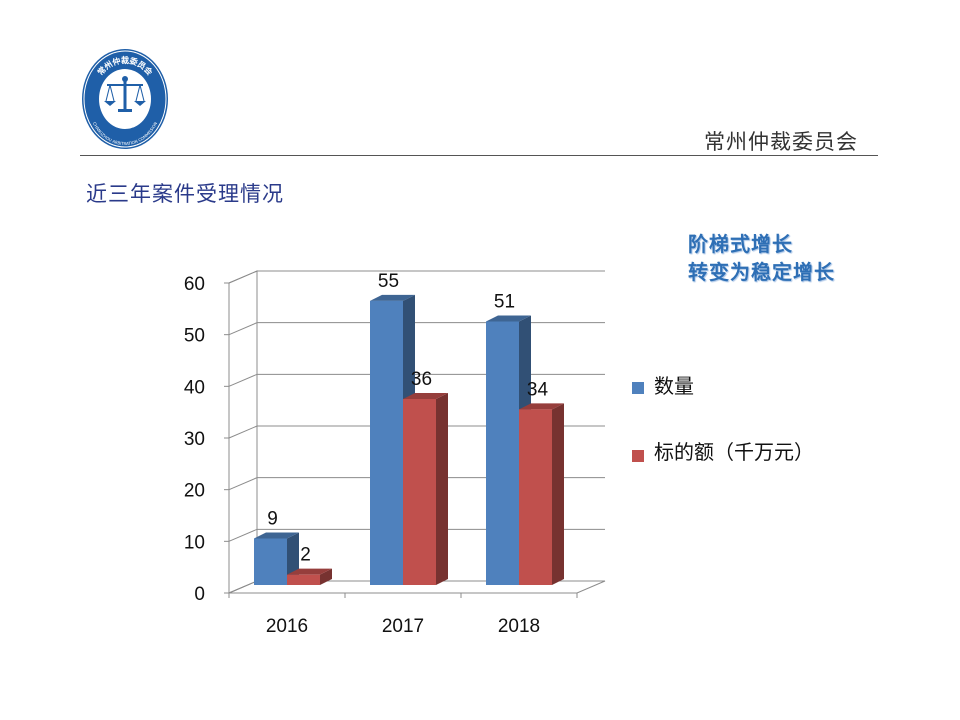 This screenshot has width=960, height=720. I want to click on legend-swatch-amount, so click(638, 456).